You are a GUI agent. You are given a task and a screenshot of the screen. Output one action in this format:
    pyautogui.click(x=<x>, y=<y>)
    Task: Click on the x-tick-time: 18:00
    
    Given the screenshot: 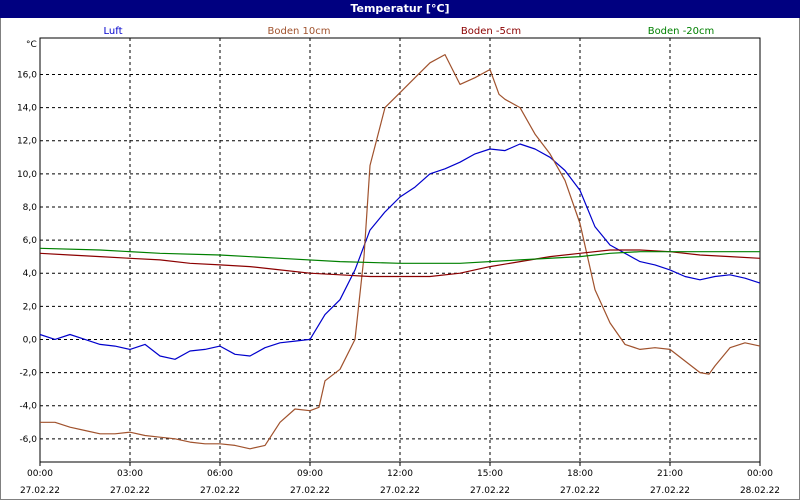 What is the action you would take?
    pyautogui.click(x=580, y=474)
    